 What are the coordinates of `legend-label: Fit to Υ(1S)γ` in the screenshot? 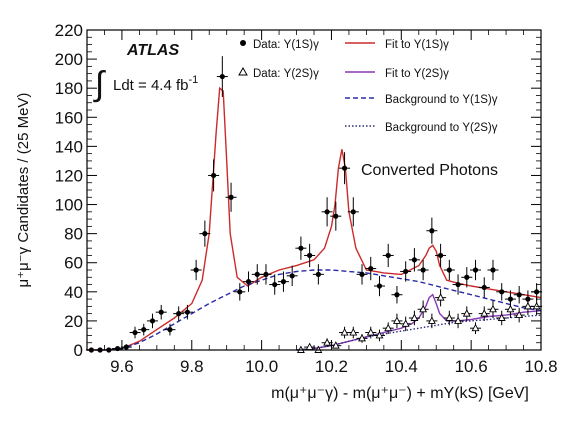 It's located at (417, 45).